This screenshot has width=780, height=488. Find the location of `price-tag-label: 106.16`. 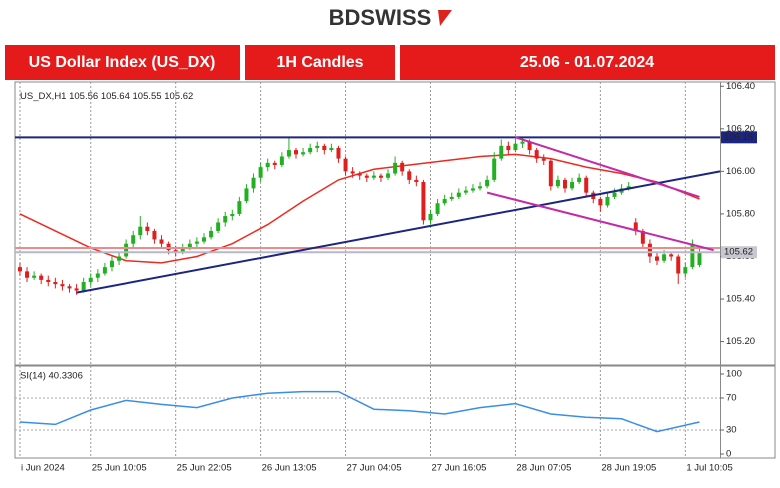

price-tag-label: 106.16 is located at coordinates (738, 137).